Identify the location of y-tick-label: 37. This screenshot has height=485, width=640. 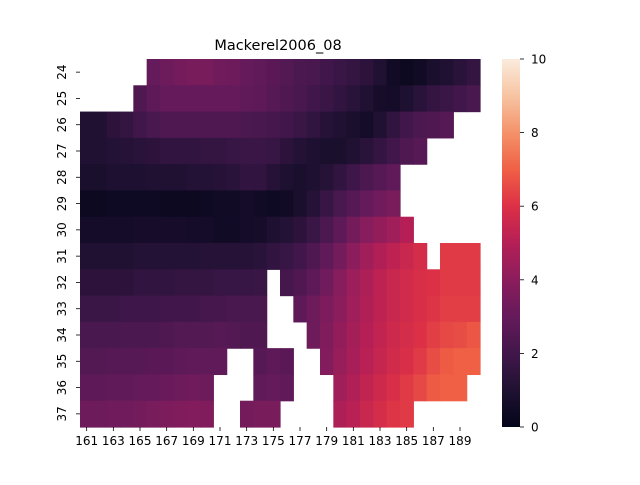
(62, 413).